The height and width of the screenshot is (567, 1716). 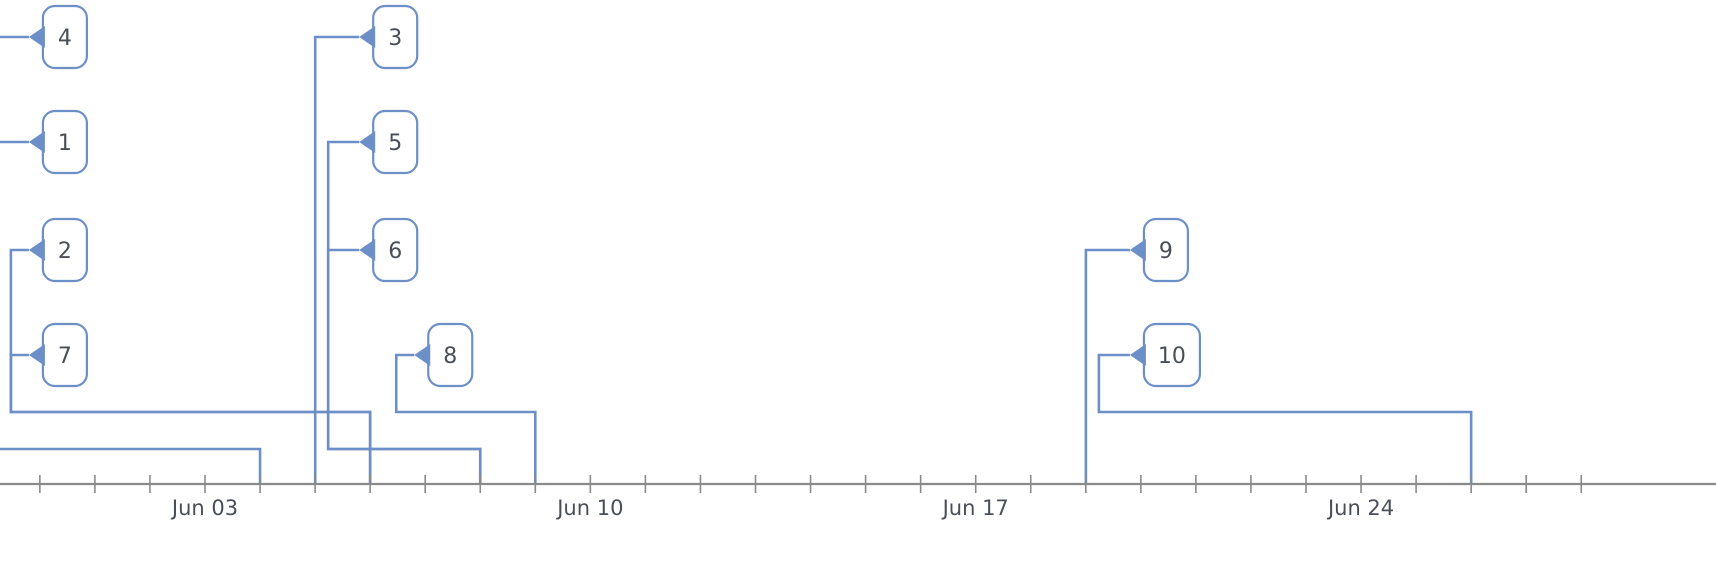 I want to click on event-marker: 3, so click(x=389, y=37).